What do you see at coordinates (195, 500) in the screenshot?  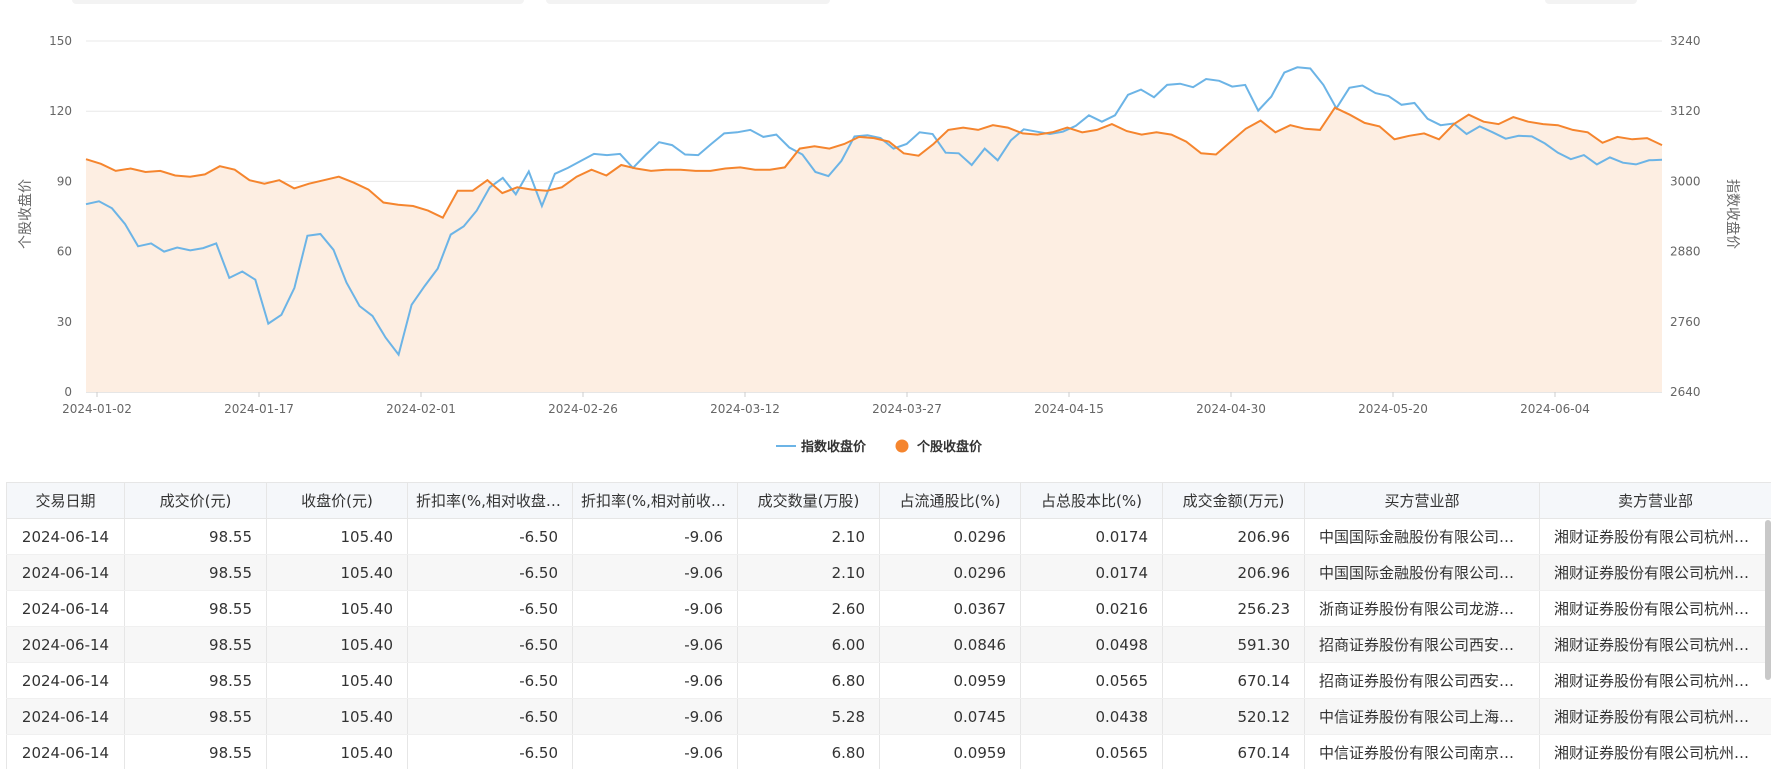 I see `col-header-trade-price: 成交价(元)` at bounding box center [195, 500].